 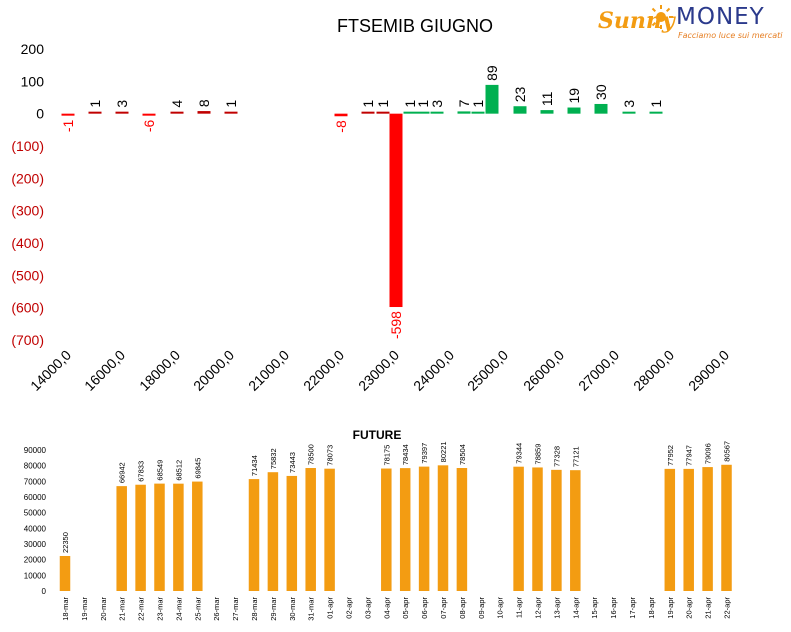 I want to click on y-tick-label: (300), so click(x=27, y=211).